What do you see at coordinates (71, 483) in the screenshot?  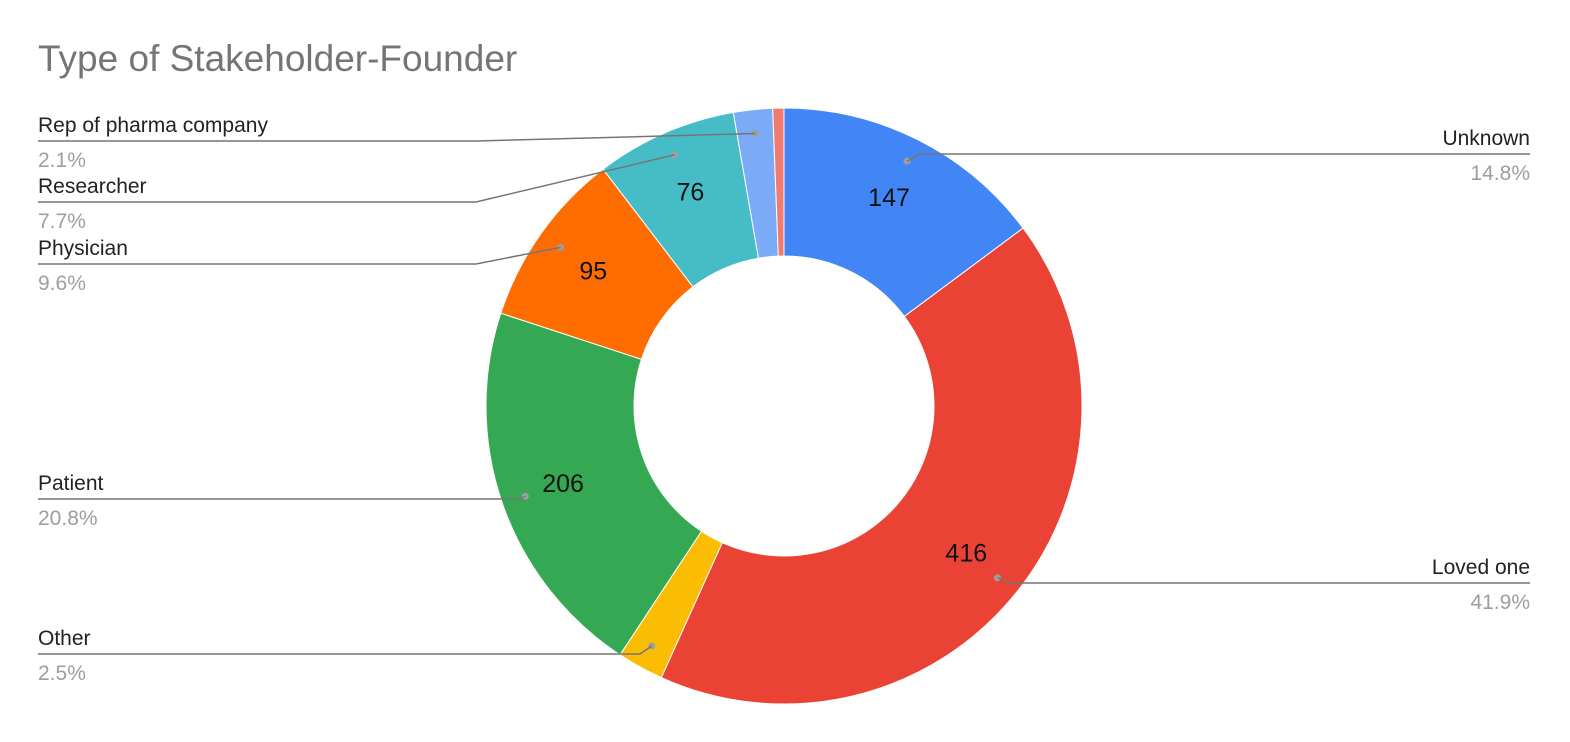 I see `slice-label-patient: Patient` at bounding box center [71, 483].